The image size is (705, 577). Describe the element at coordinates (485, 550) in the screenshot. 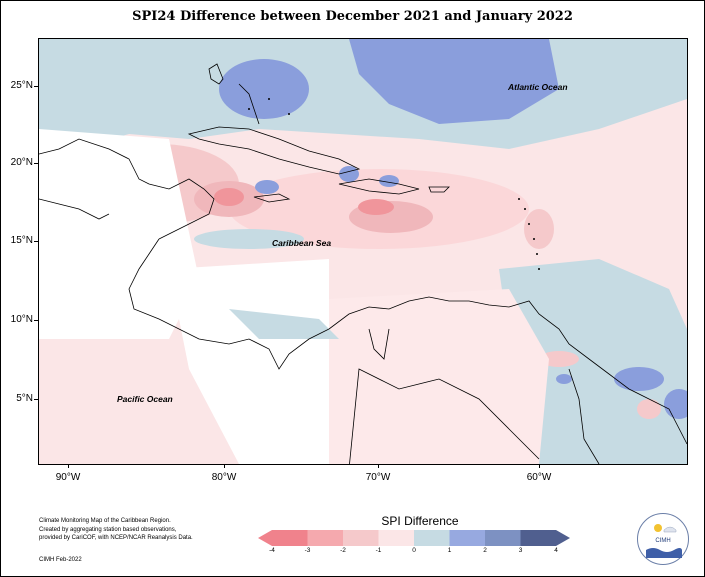

I see `legend-tick-label: 2` at that location.